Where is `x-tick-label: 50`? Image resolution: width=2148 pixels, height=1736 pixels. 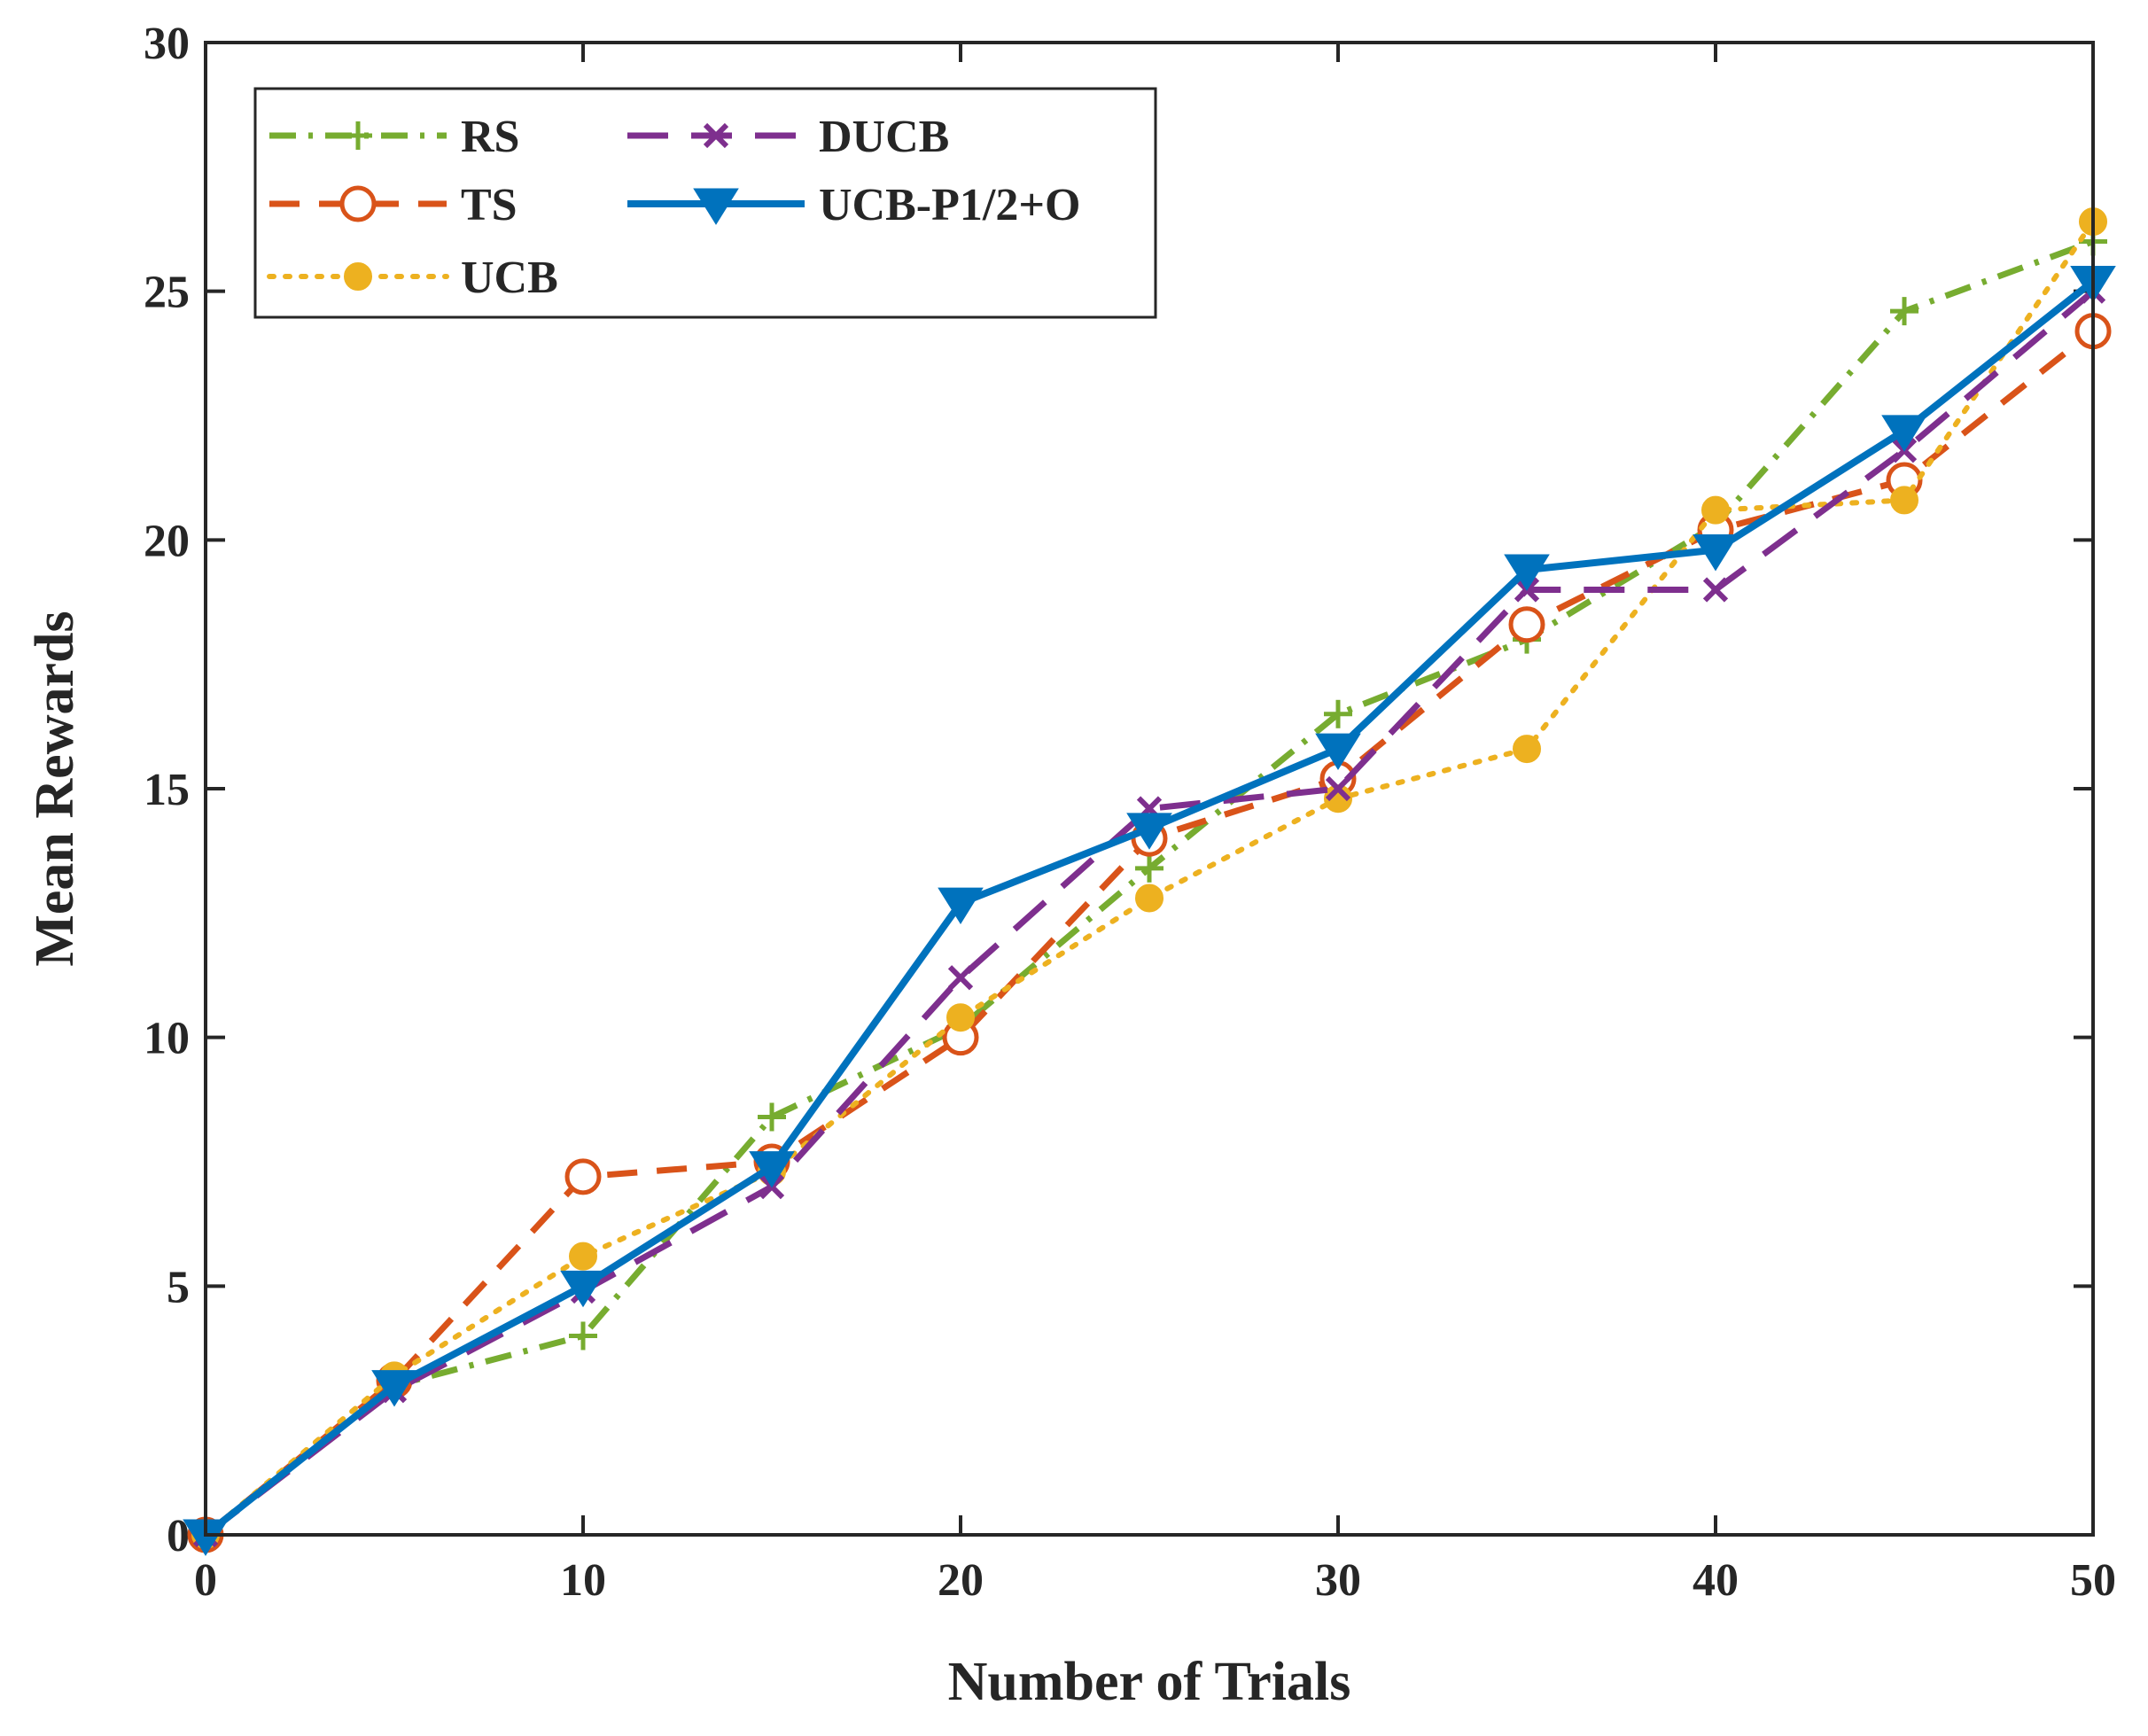 x-tick-label: 50 is located at coordinates (2093, 1580).